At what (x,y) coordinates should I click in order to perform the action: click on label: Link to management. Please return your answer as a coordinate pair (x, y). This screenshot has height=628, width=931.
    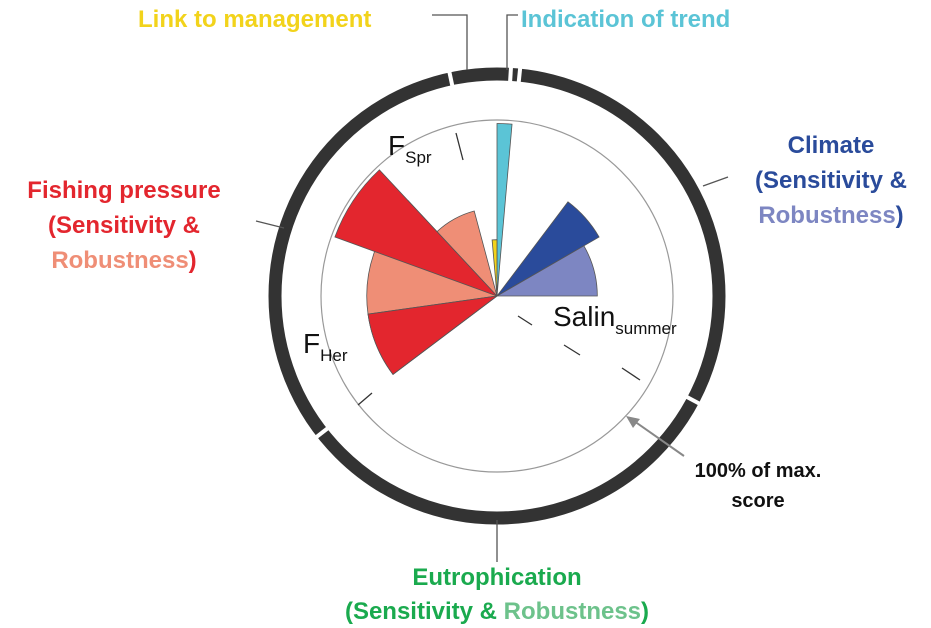
    Looking at the image, I should click on (254, 19).